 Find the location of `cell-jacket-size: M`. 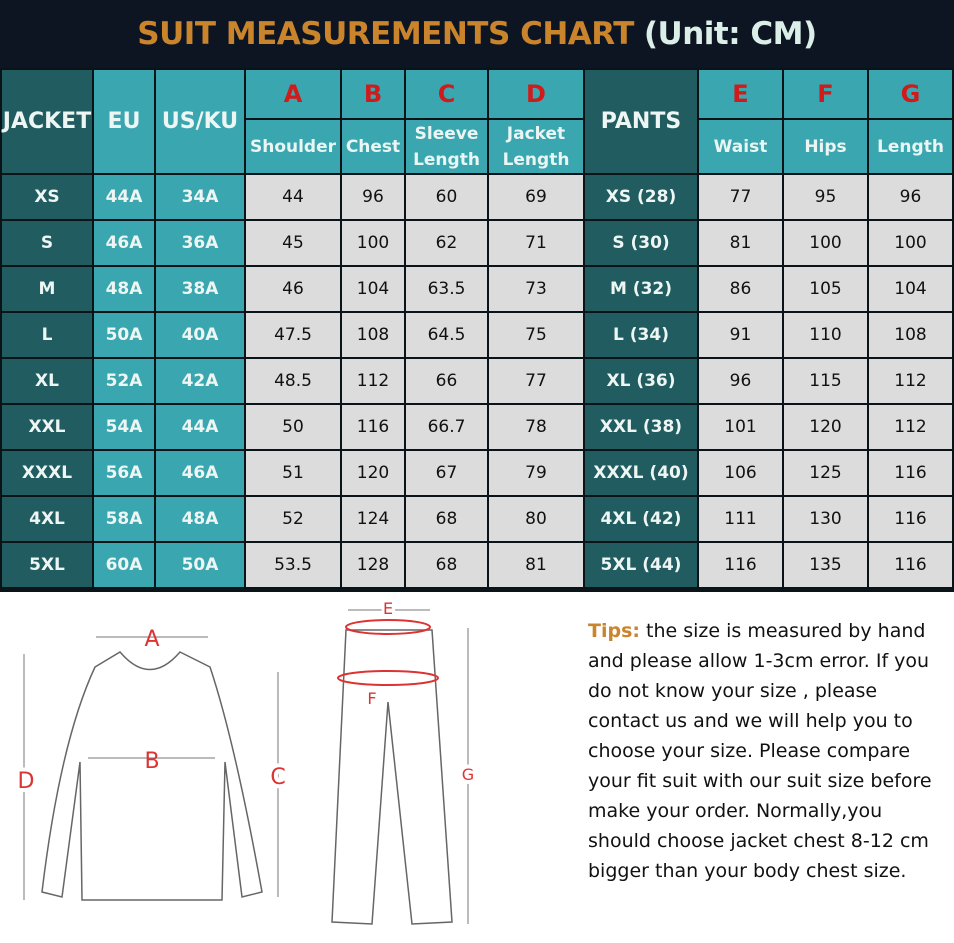

cell-jacket-size: M is located at coordinates (47, 289).